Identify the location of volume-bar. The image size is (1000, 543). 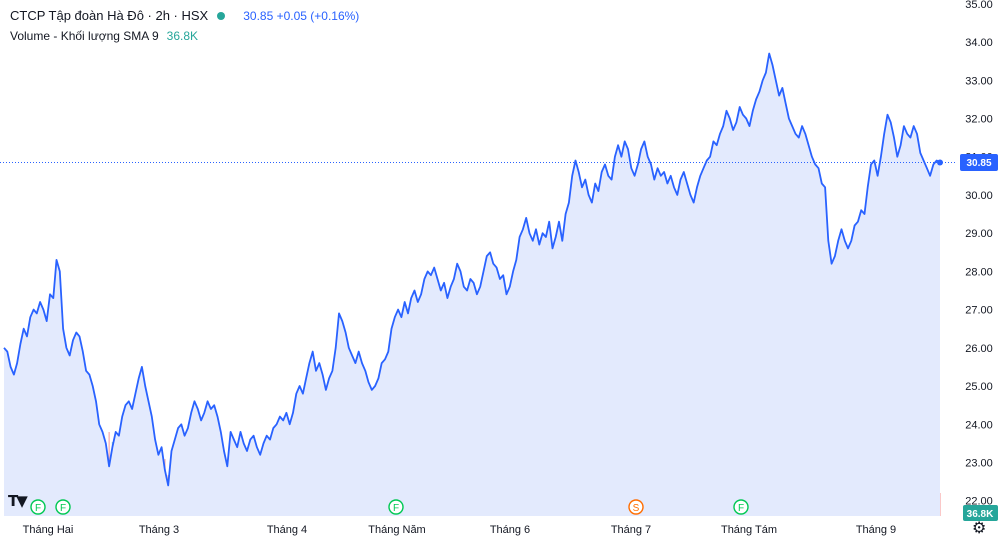
(940, 504).